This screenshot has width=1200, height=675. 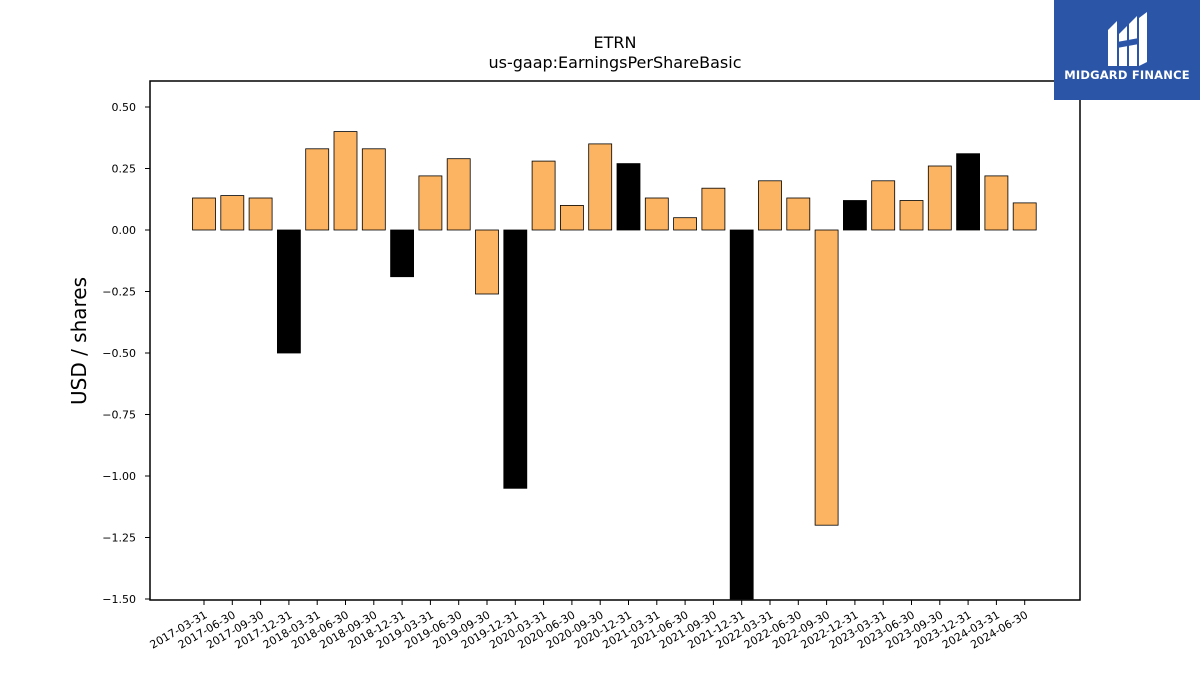 What do you see at coordinates (1127, 75) in the screenshot?
I see `logo-text: MIDGARD FINANCE` at bounding box center [1127, 75].